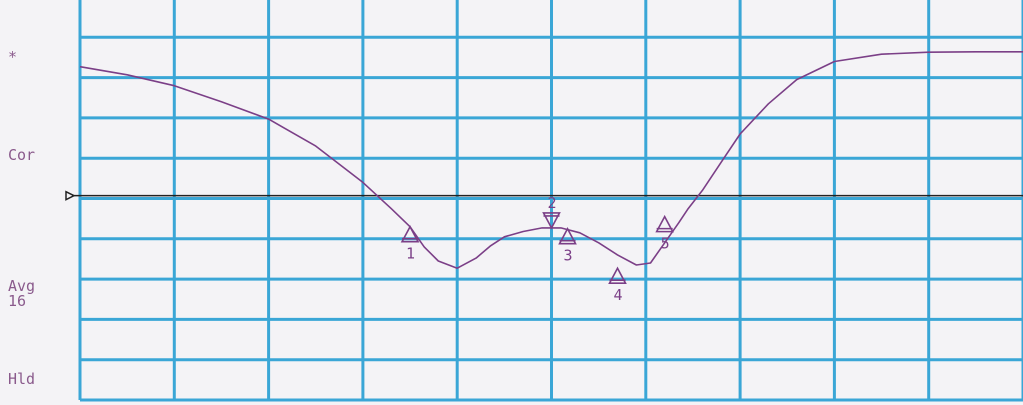 The height and width of the screenshot is (405, 1023). I want to click on correction-label: Cor, so click(22, 155).